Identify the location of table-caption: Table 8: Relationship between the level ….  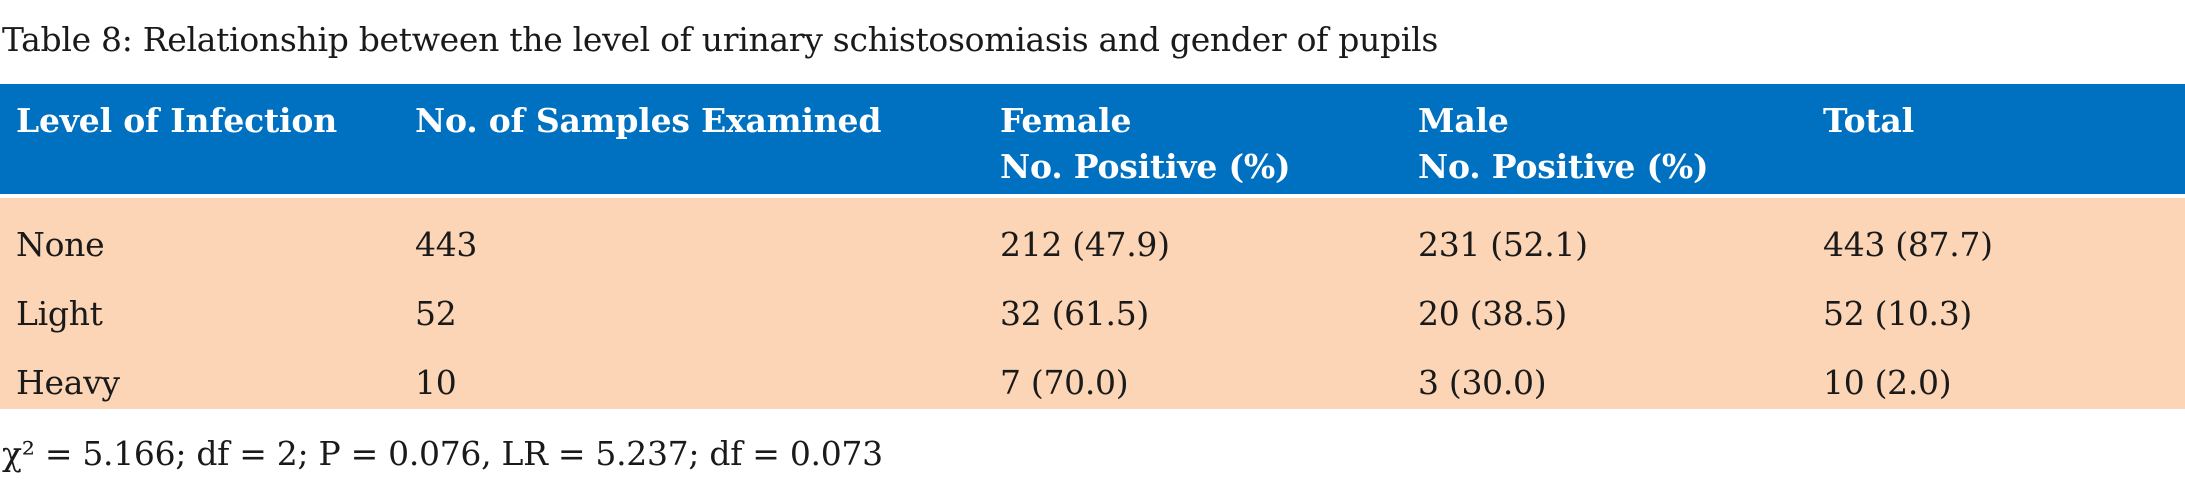
(720, 39).